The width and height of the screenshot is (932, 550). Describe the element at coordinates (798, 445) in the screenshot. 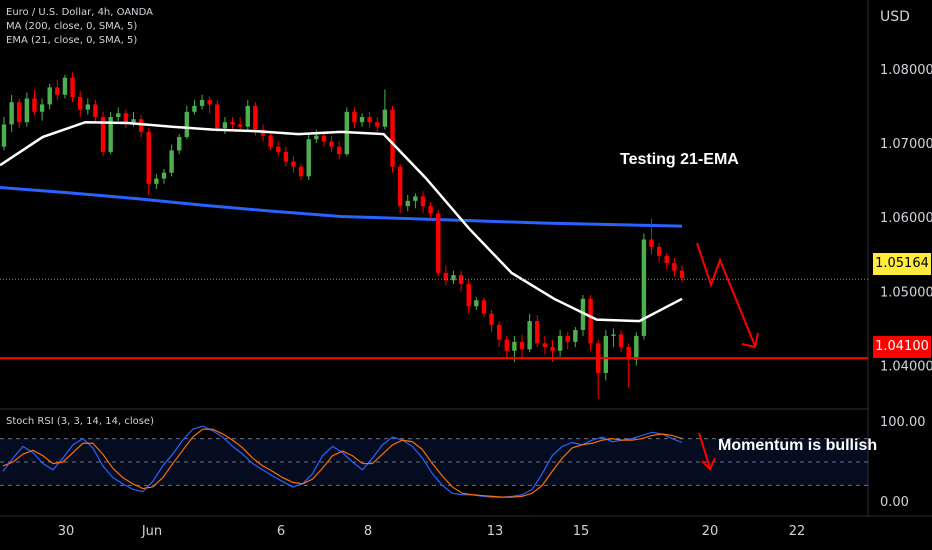

I see `momentum-annotation: Momentum is bullish` at that location.